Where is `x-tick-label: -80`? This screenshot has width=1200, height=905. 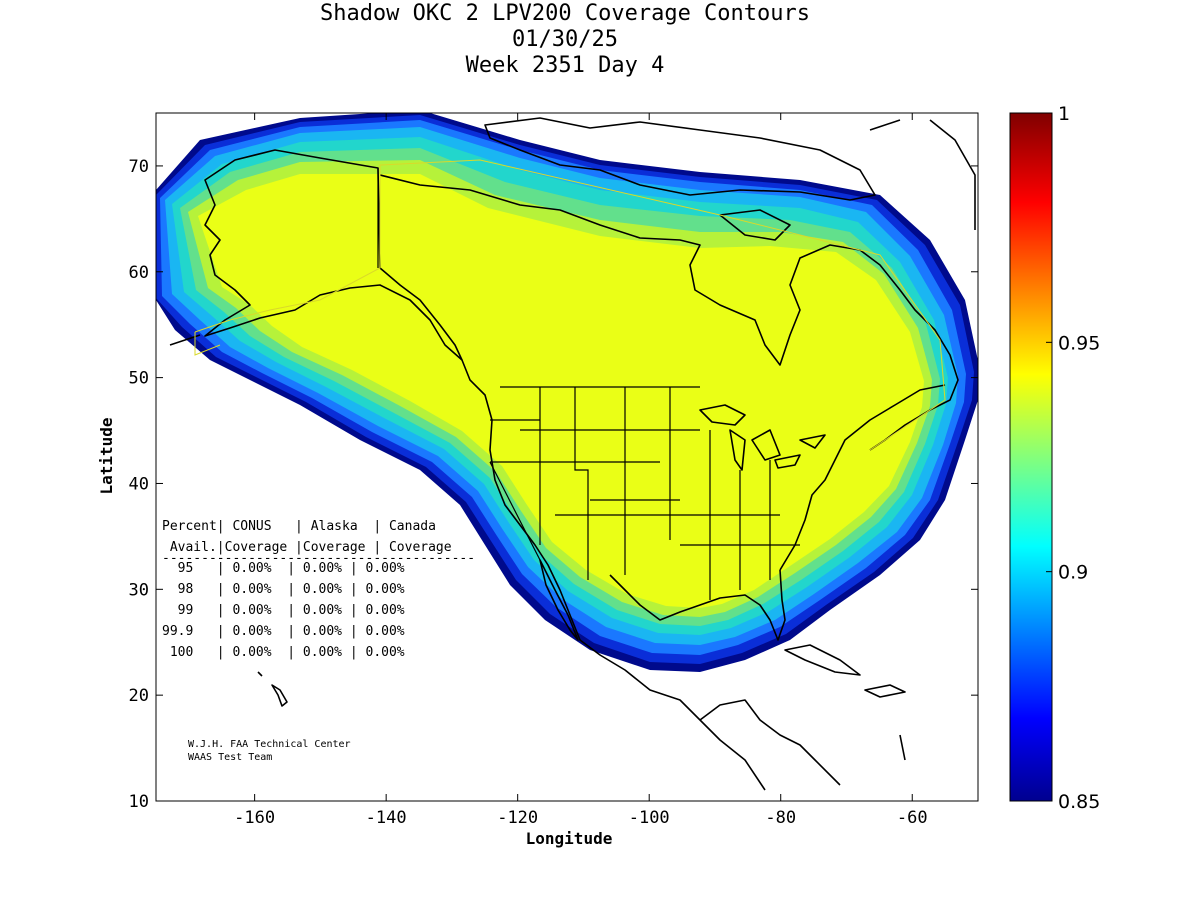
x-tick-label: -80 is located at coordinates (780, 818).